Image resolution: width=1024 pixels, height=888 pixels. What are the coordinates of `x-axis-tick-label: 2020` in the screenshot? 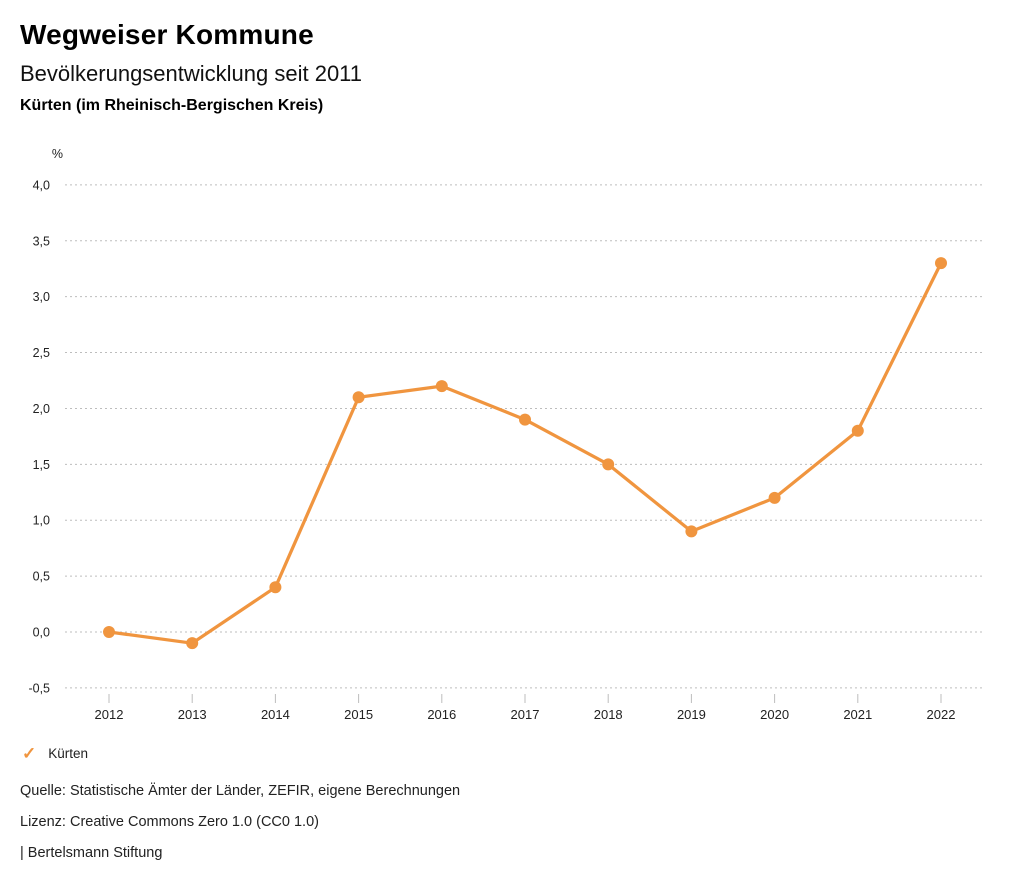 It's located at (774, 714).